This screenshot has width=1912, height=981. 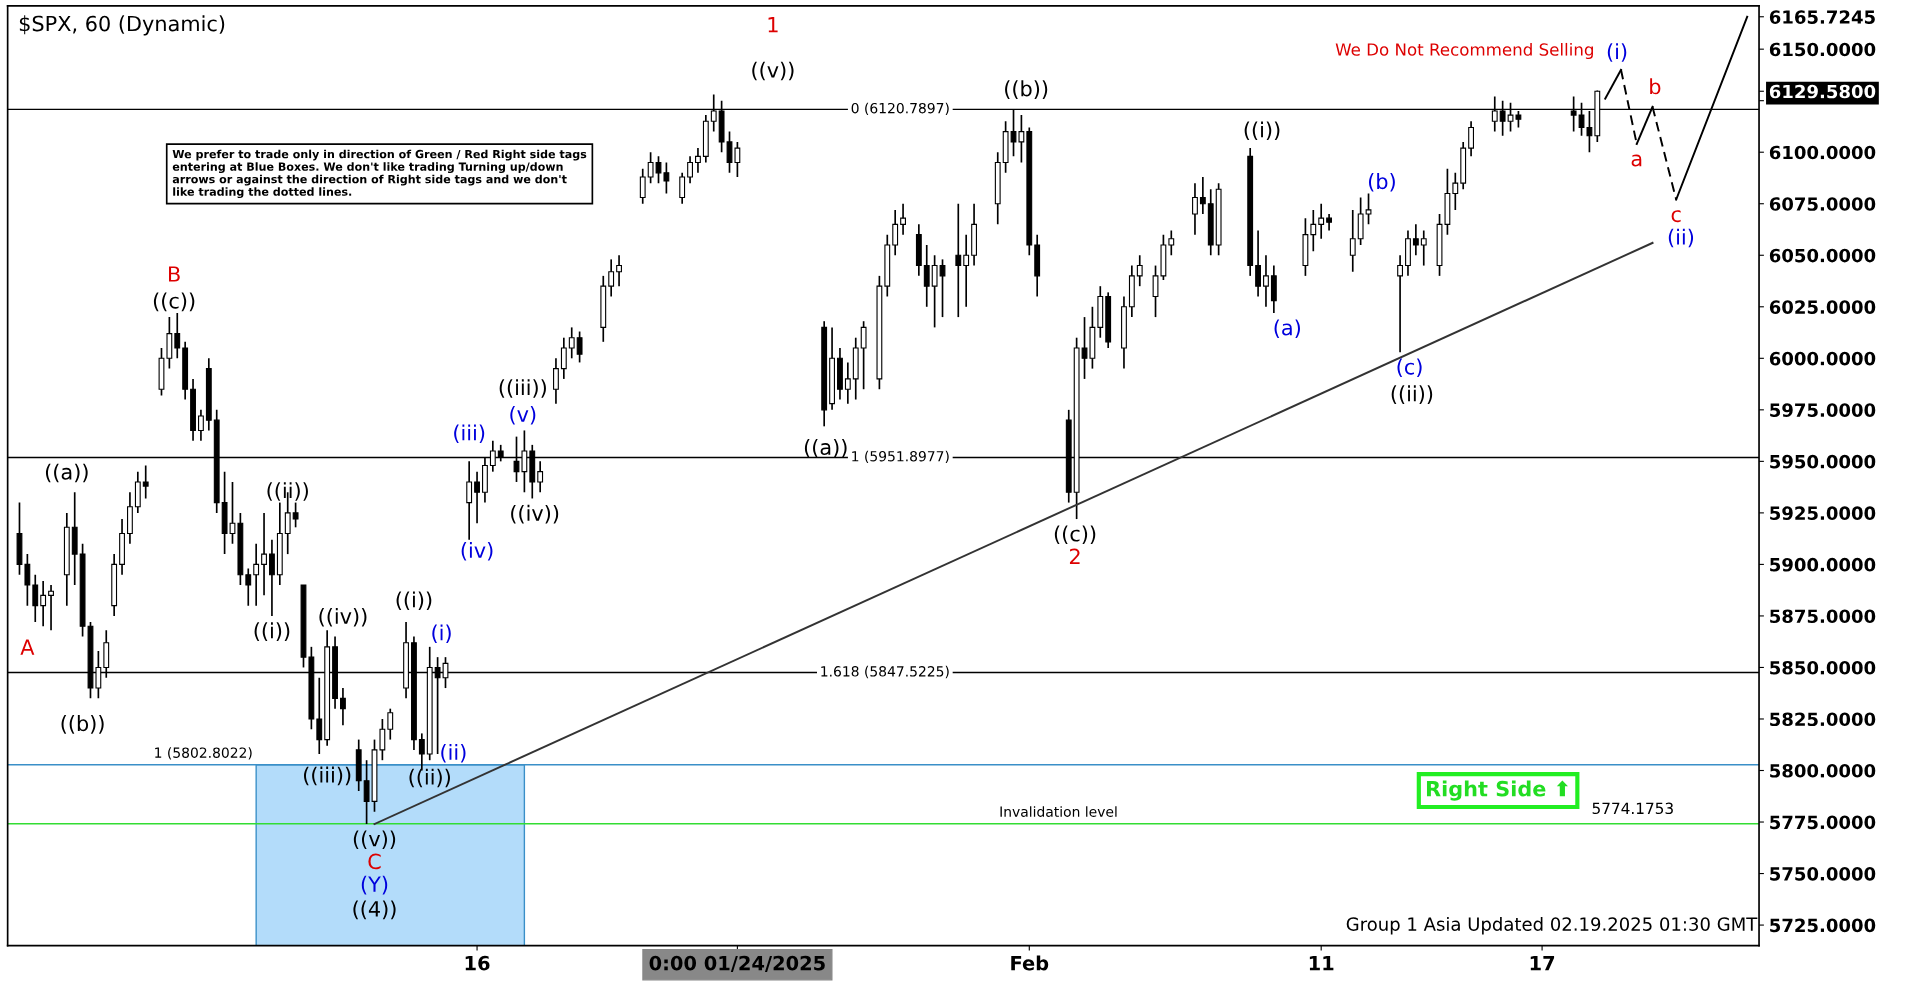 What do you see at coordinates (1823, 925) in the screenshot?
I see `y-tick-label: 5725.0000` at bounding box center [1823, 925].